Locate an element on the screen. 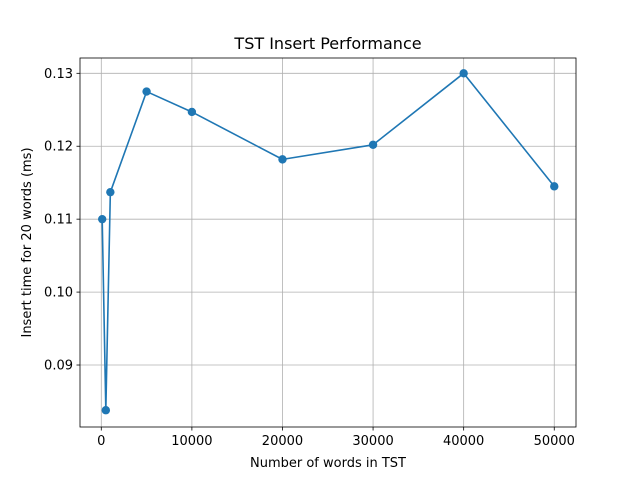 This screenshot has width=640, height=480. x-tick-label: 40000 is located at coordinates (463, 441).